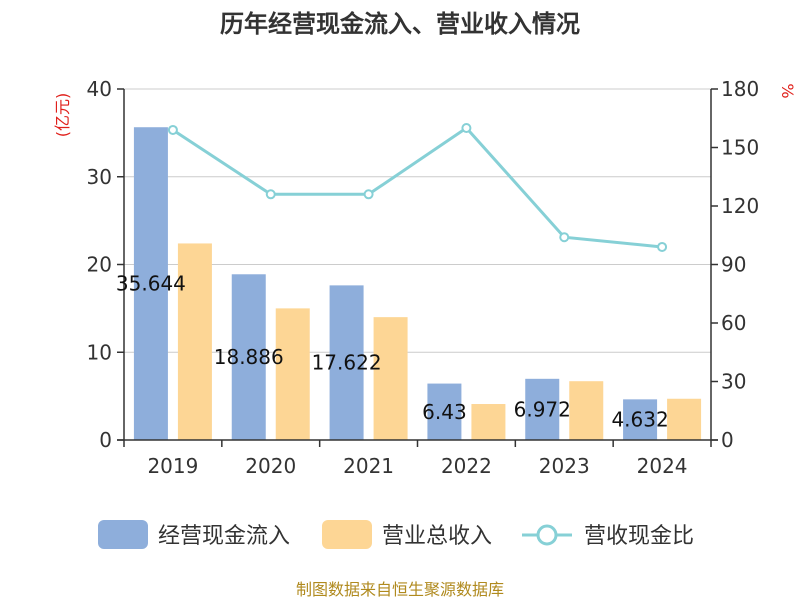  I want to click on right-axis-tick-label: 60, so click(733, 323).